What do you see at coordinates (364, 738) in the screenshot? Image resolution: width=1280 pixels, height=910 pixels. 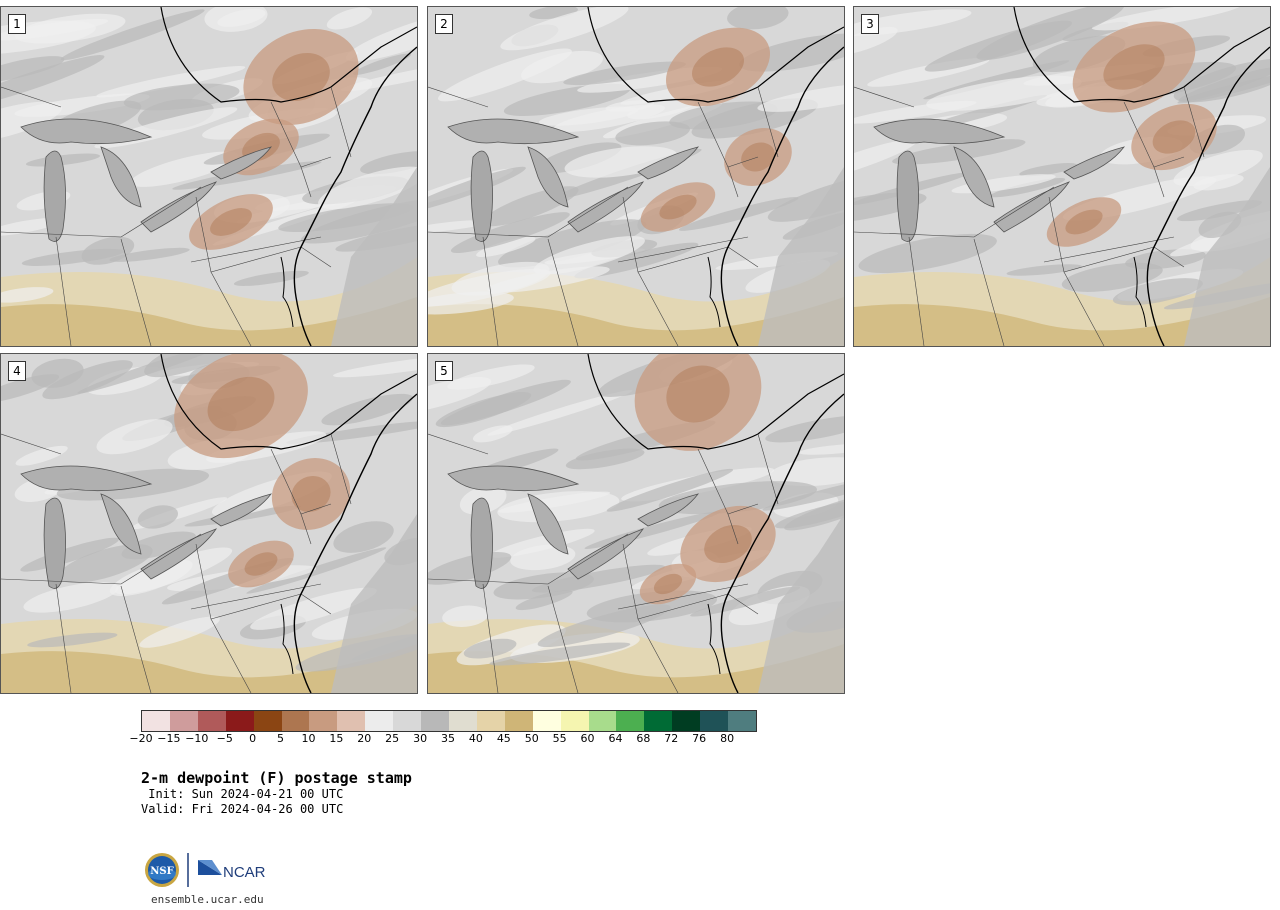 I see `colorbar-tick-label: 20` at bounding box center [364, 738].